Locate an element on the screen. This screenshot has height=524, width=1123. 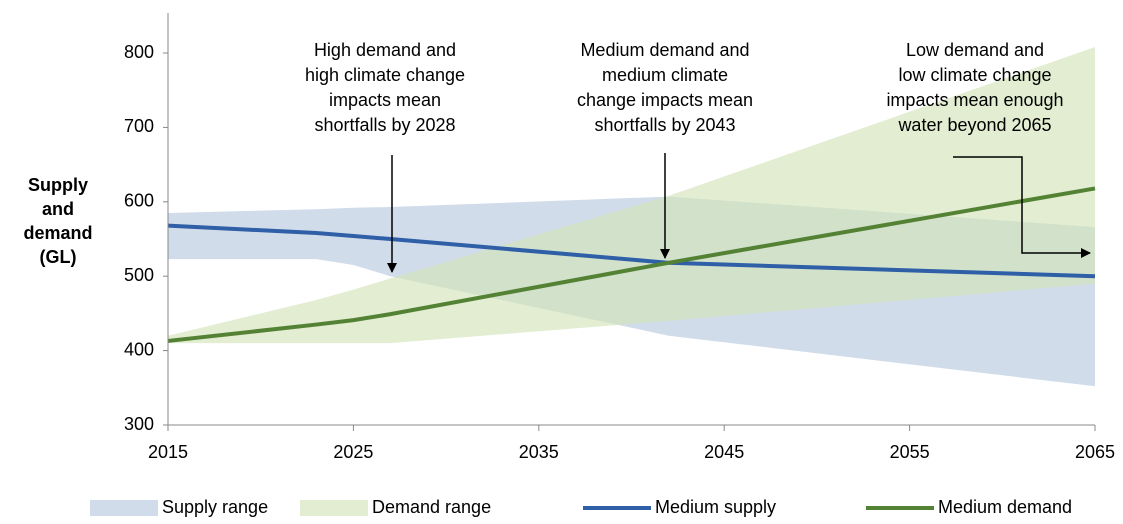
annotation: Low demand and is located at coordinates (975, 50).